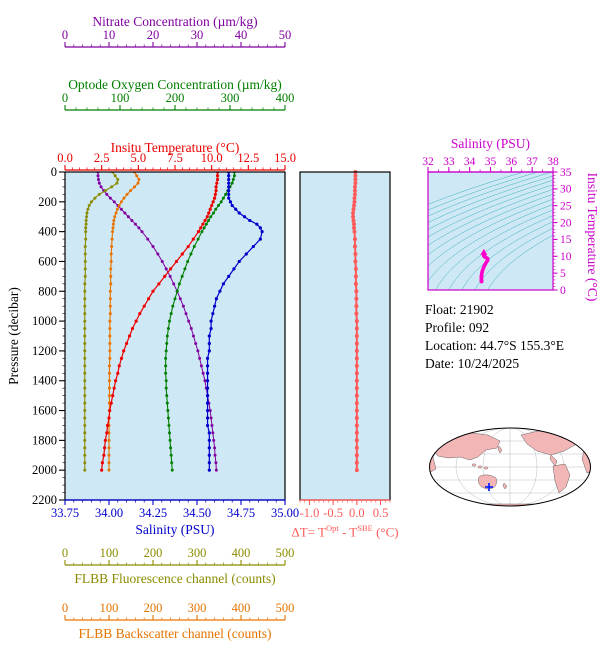 Image resolution: width=609 pixels, height=663 pixels. I want to click on svg-text: -1.0, so click(310, 513).